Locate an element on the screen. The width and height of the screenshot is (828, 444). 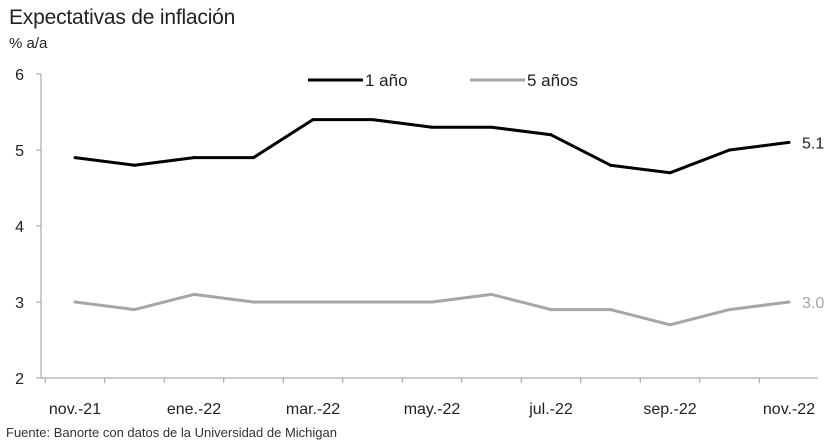
y-tick-label: 6 is located at coordinates (19, 75).